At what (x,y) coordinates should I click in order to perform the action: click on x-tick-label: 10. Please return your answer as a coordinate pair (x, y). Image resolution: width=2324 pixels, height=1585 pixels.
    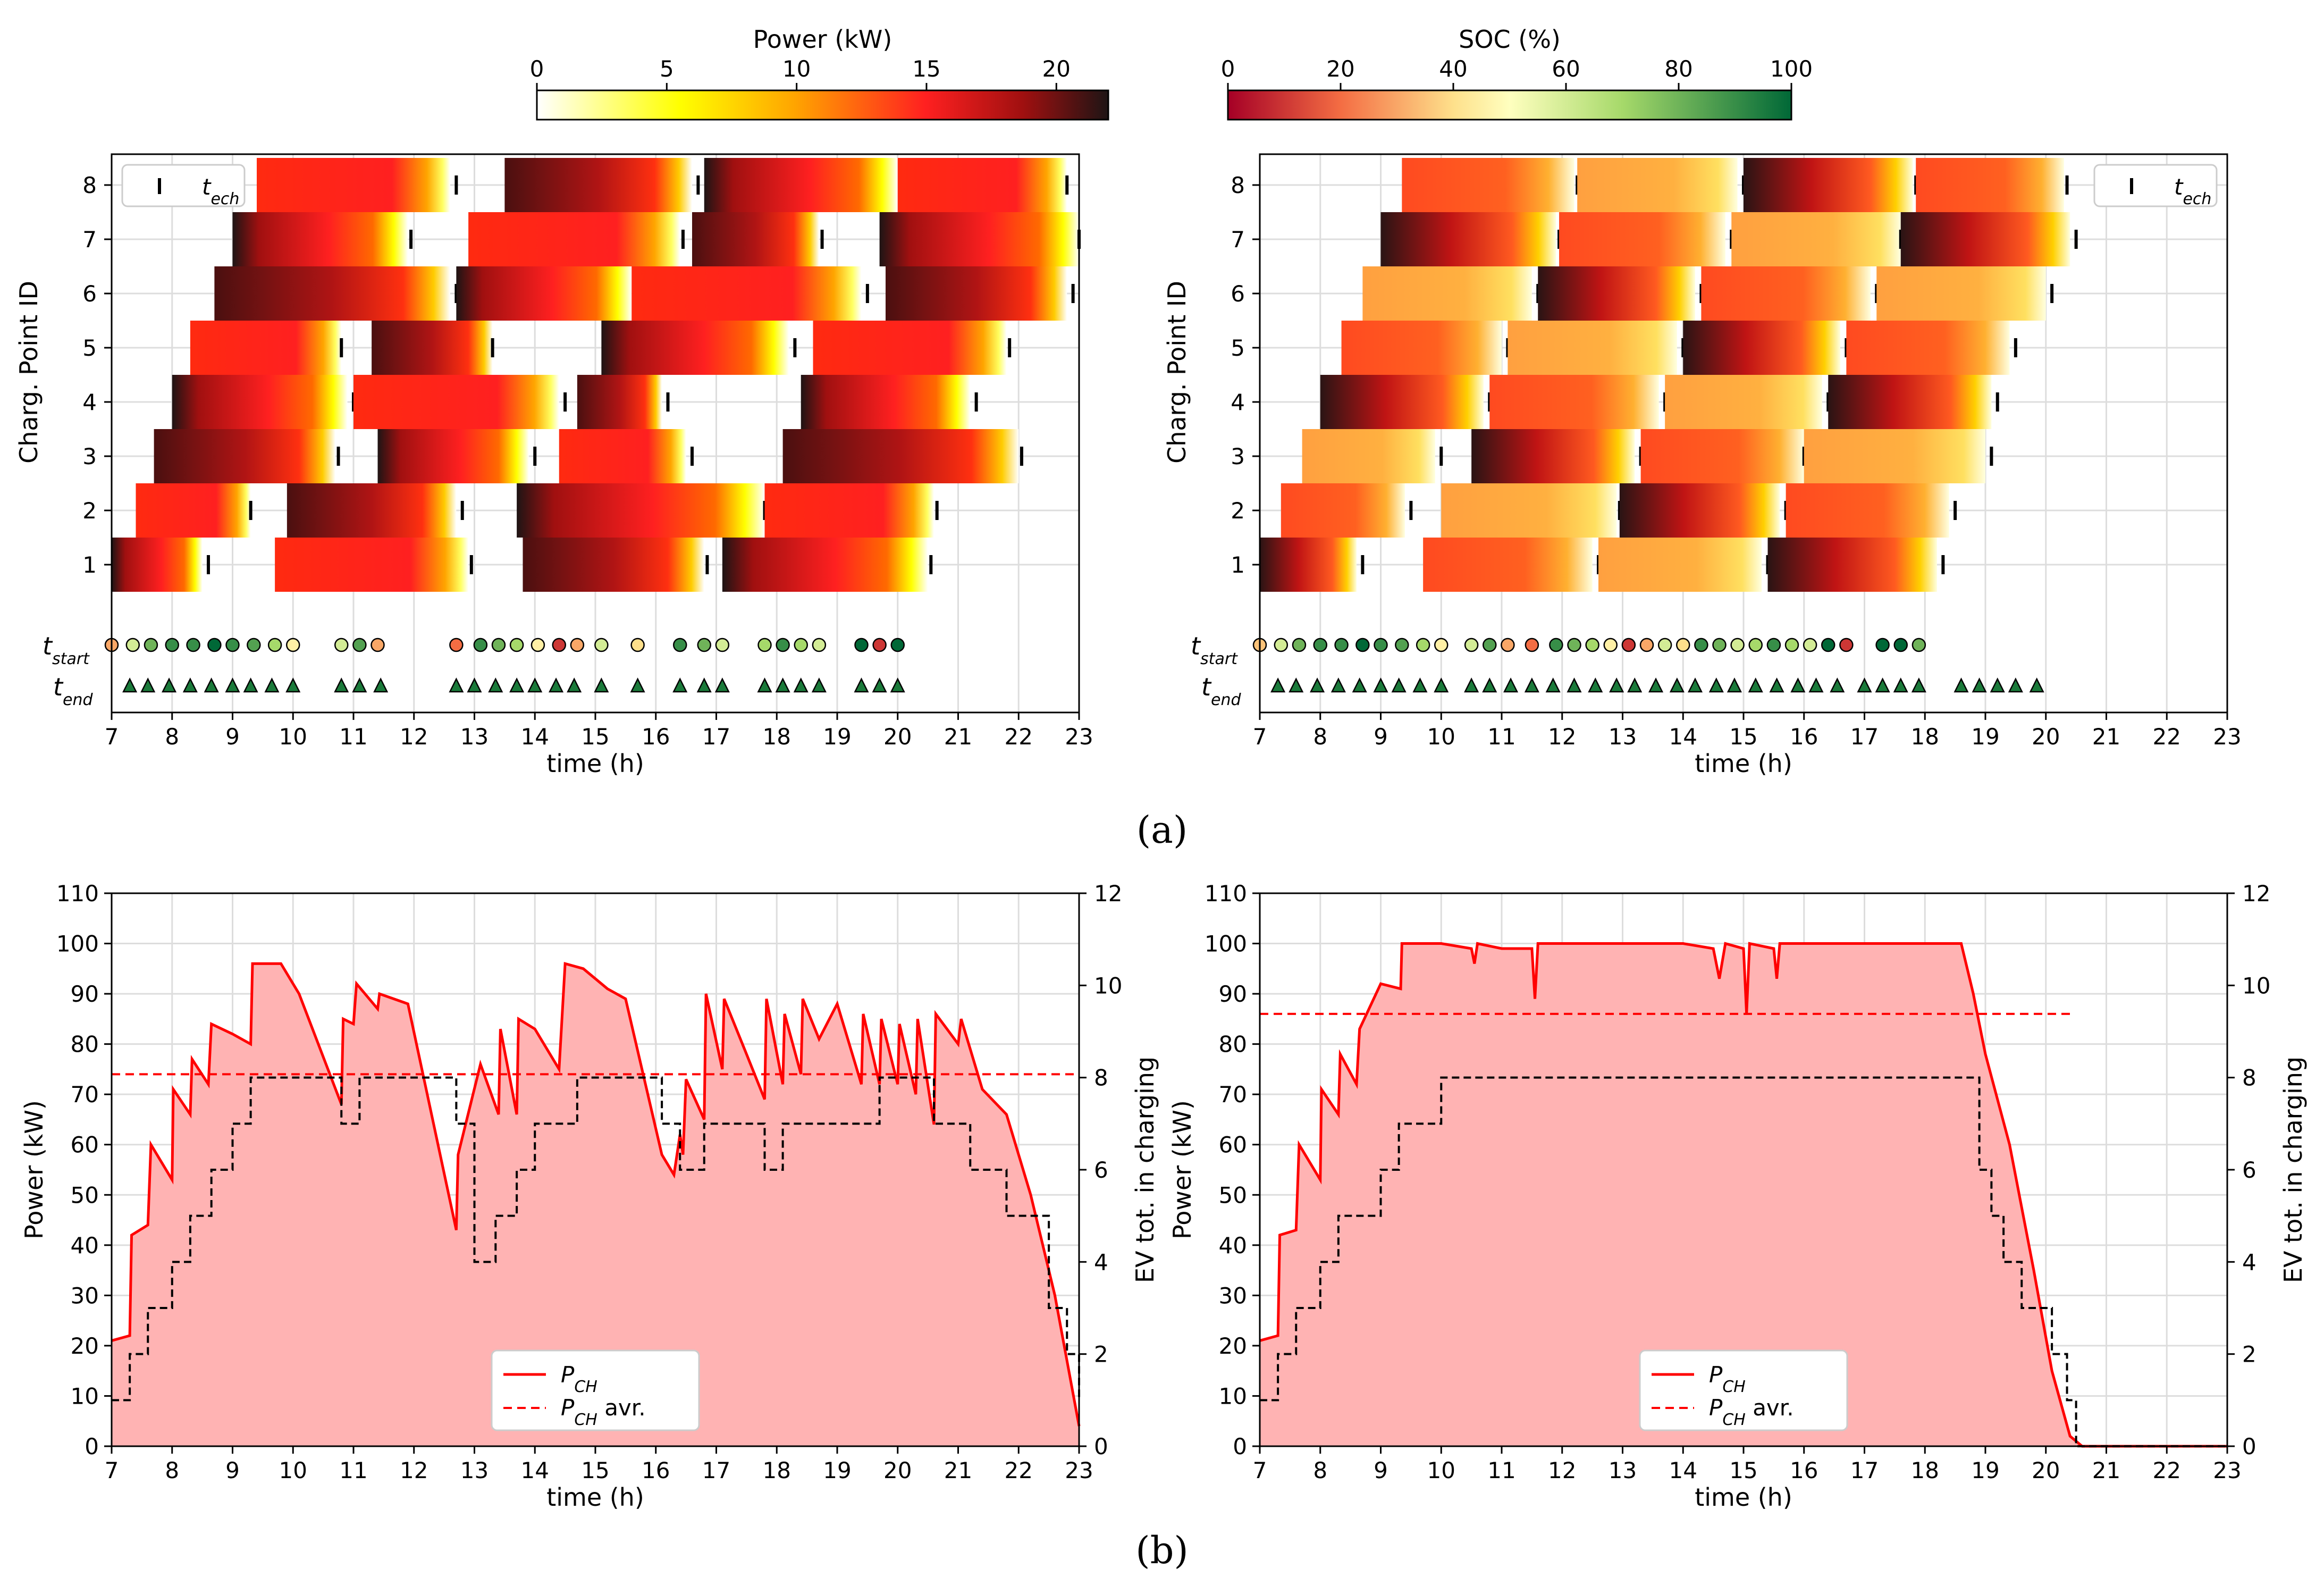
    Looking at the image, I should click on (1441, 737).